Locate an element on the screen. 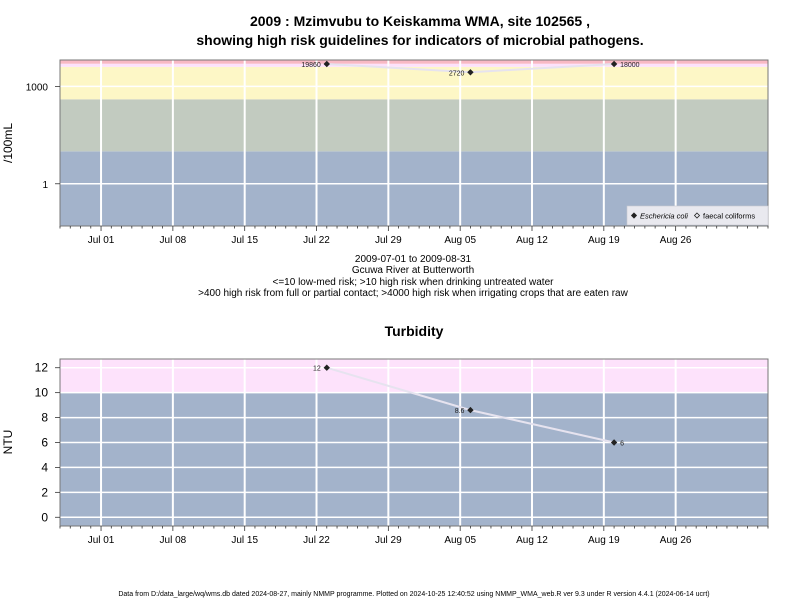 The height and width of the screenshot is (600, 800). caption-date-range: 2009-07-01 to 2009-08-31 is located at coordinates (413, 259).